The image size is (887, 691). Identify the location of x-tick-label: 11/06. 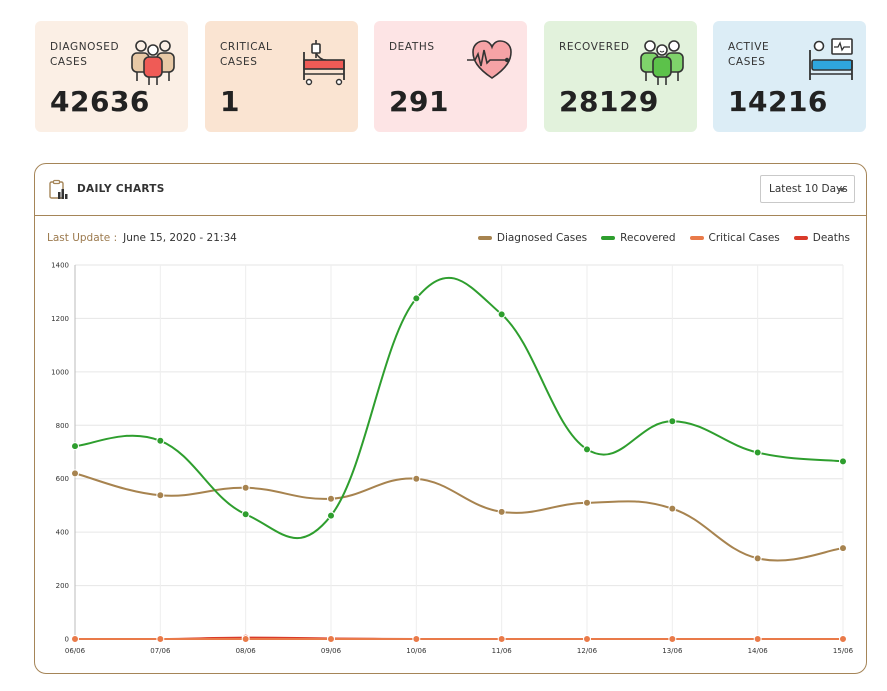
(502, 651).